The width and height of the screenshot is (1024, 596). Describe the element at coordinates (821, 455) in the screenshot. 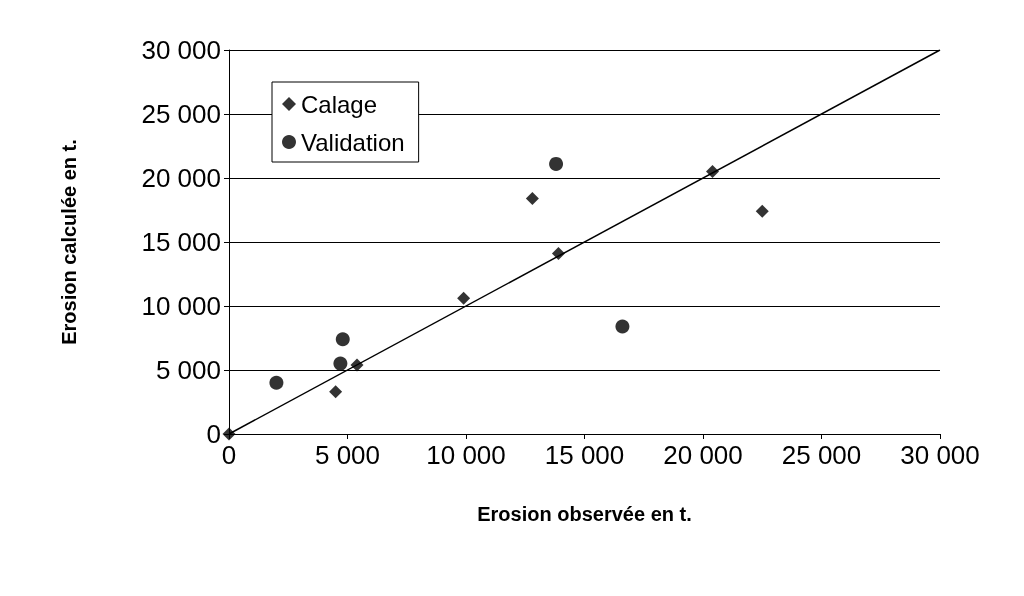

I see `x-tick-label: 25 000` at that location.